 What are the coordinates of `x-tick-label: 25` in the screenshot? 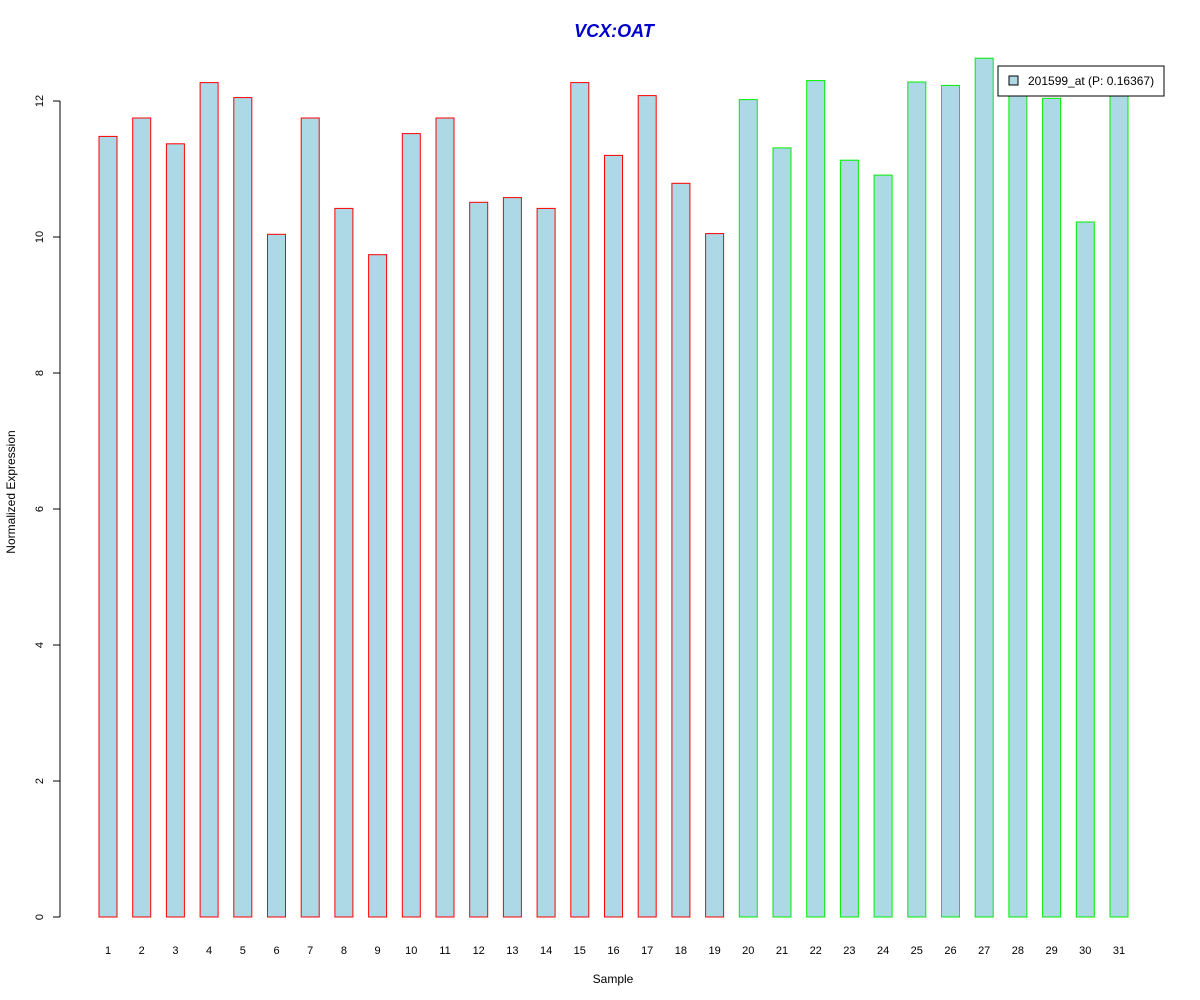 It's located at (917, 951).